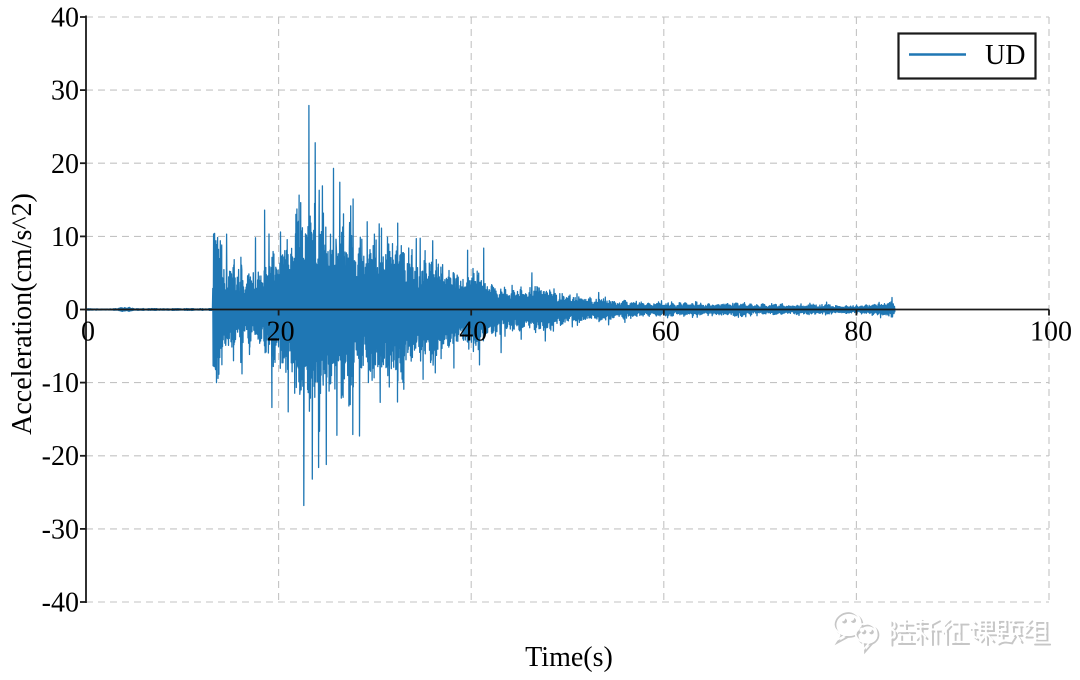  Describe the element at coordinates (65, 237) in the screenshot. I see `svg-text: 10` at that location.